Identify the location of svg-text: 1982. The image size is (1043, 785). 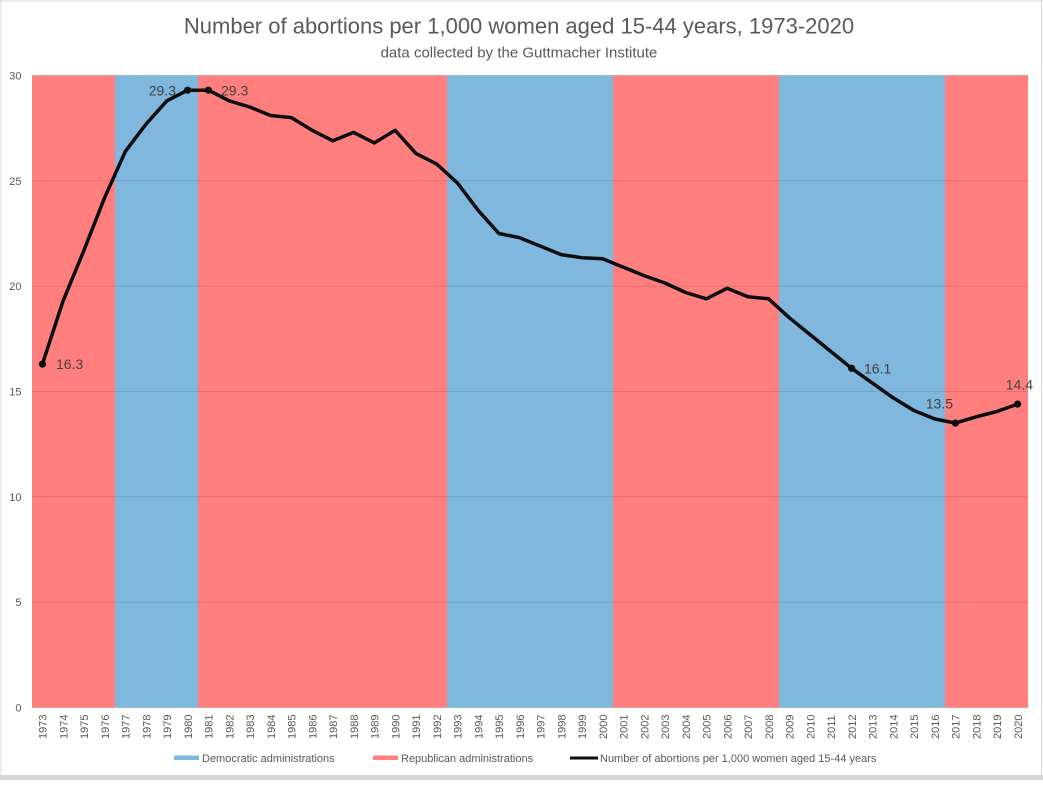
(230, 727).